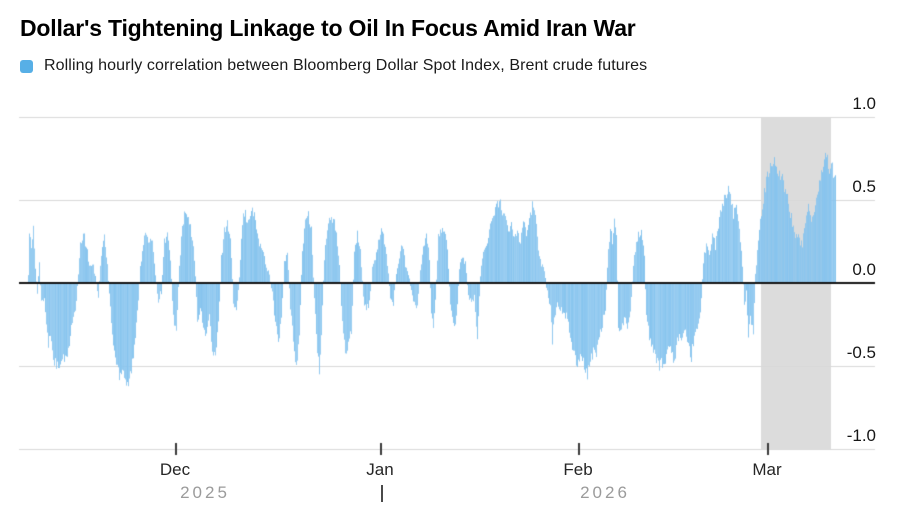  What do you see at coordinates (767, 469) in the screenshot?
I see `x-axis-label-mar: Mar` at bounding box center [767, 469].